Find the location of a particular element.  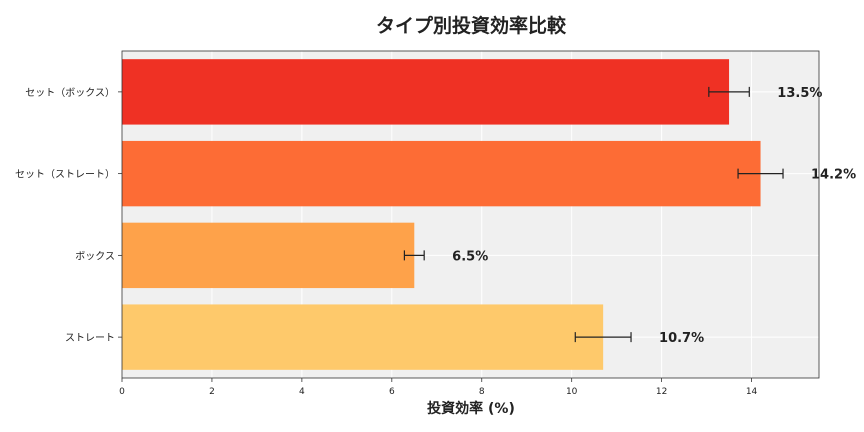

category-label: ボックス is located at coordinates (95, 256).